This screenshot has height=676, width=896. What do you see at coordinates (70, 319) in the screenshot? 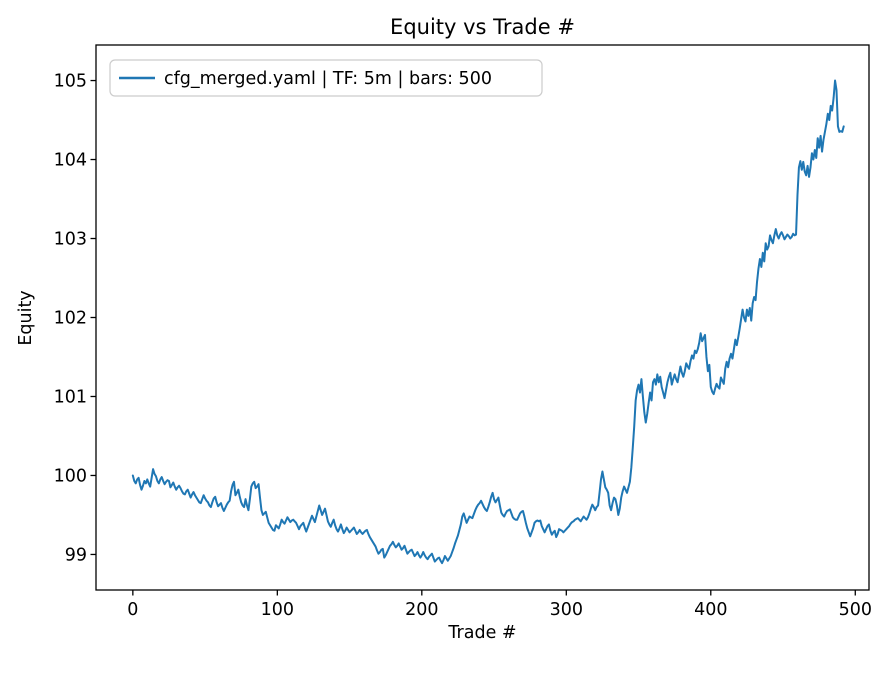
I see `y-tick-label: 102` at bounding box center [70, 319].